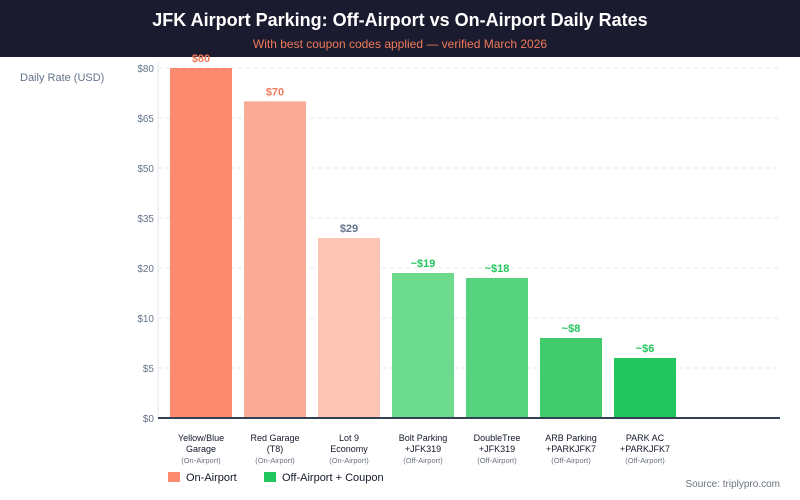  What do you see at coordinates (571, 438) in the screenshot?
I see `x-tick-label: ARB Parking` at bounding box center [571, 438].